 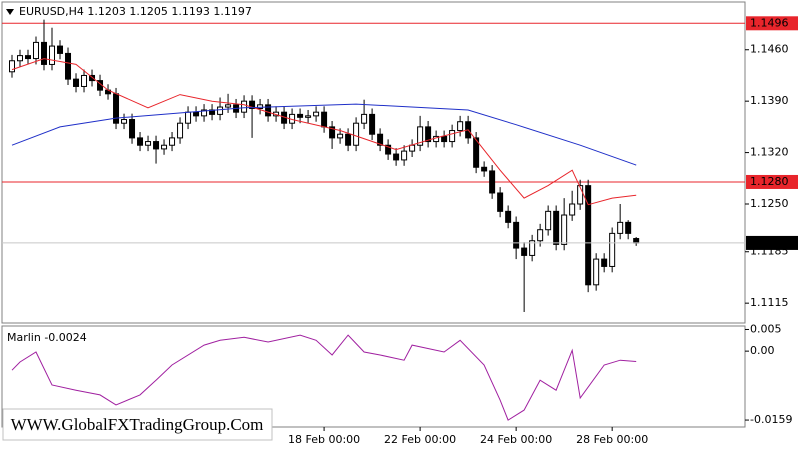 I want to click on last-price-box, so click(x=772, y=242).